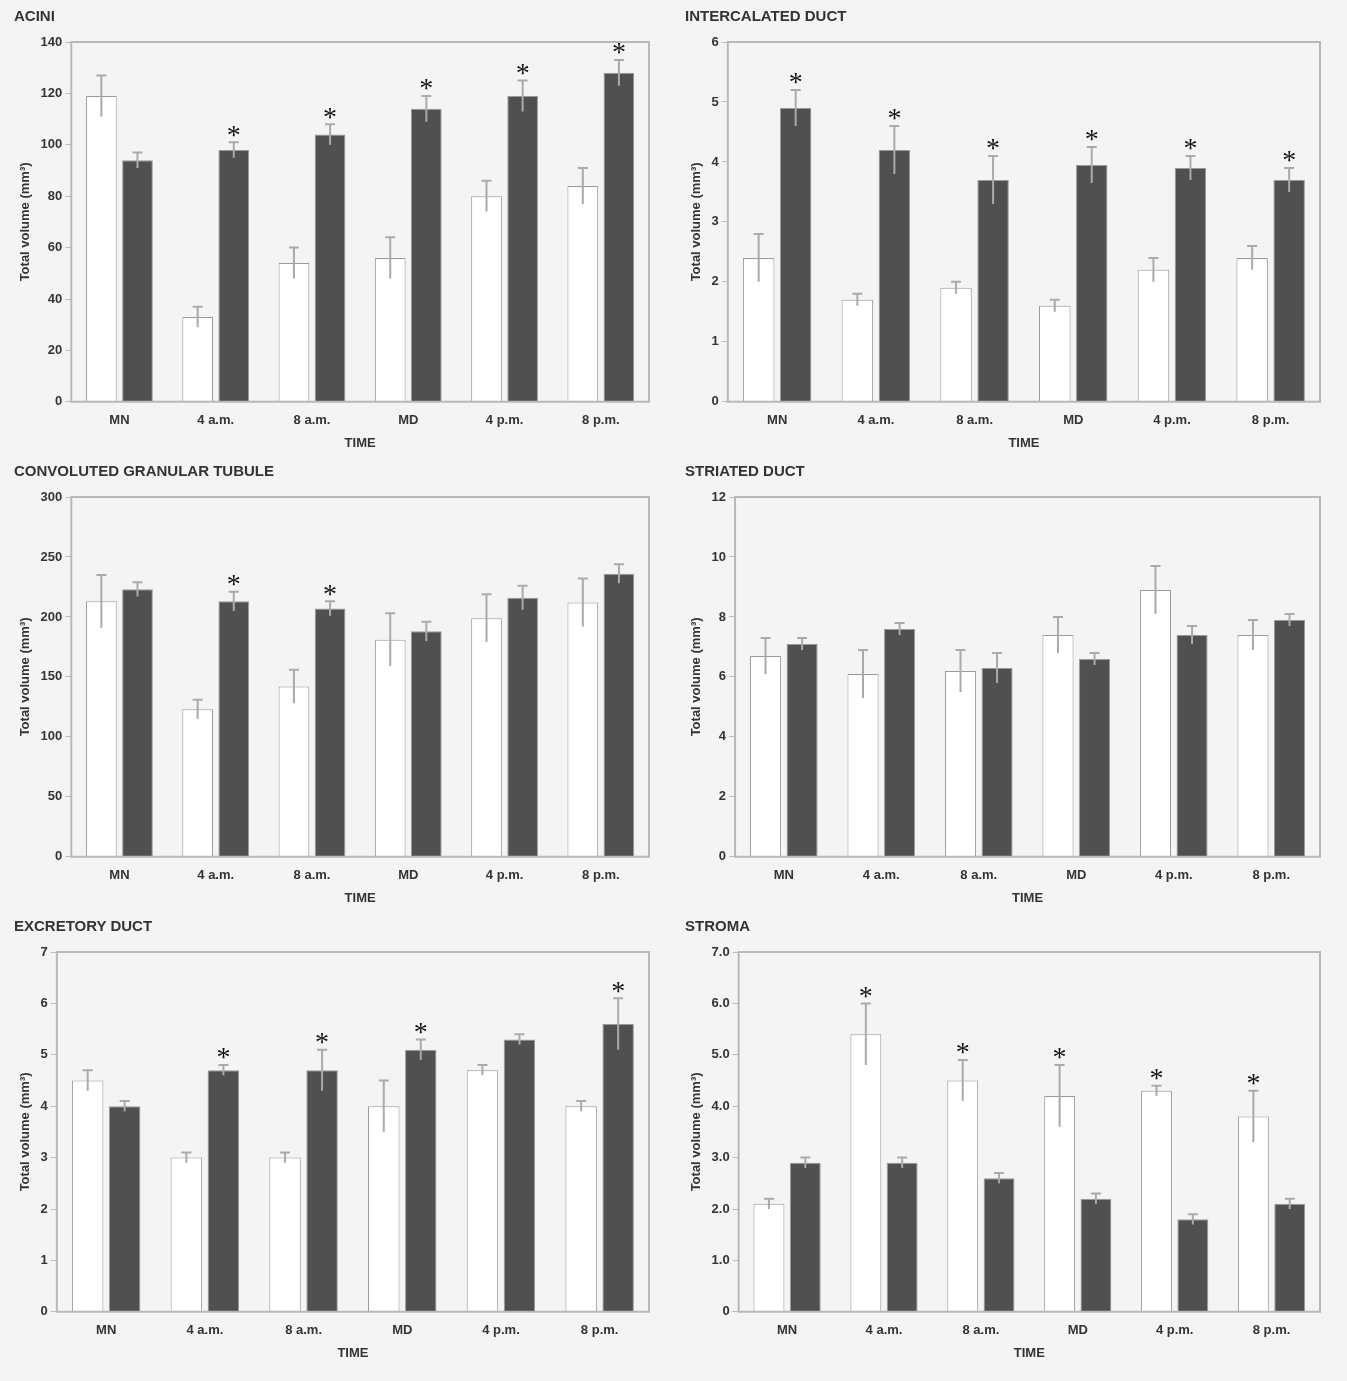  Describe the element at coordinates (83, 926) in the screenshot. I see `chart-title: EXCRETORY DUCT` at that location.